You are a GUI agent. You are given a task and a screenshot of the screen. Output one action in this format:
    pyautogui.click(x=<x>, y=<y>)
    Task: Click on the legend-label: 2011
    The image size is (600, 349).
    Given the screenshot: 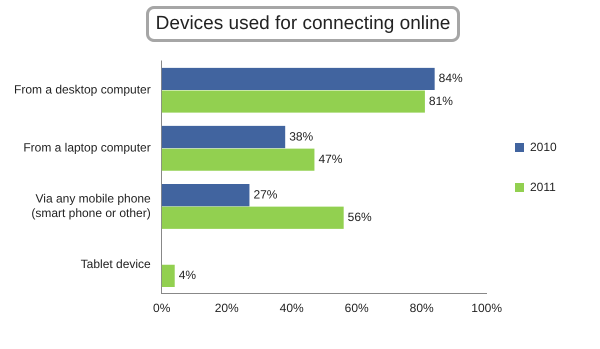 What is the action you would take?
    pyautogui.click(x=543, y=187)
    